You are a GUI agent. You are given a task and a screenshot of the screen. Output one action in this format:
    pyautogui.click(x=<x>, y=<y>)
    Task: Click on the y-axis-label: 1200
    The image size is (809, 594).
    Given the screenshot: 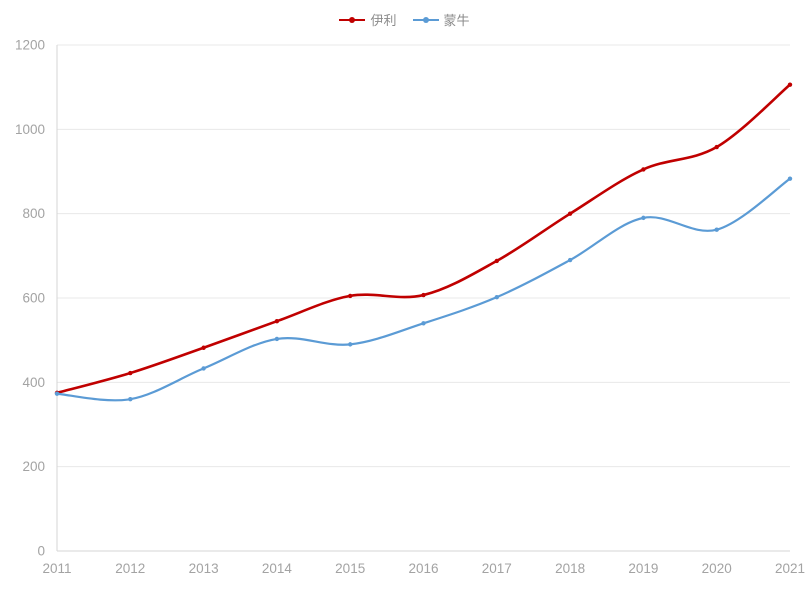 What is the action you would take?
    pyautogui.click(x=30, y=45)
    